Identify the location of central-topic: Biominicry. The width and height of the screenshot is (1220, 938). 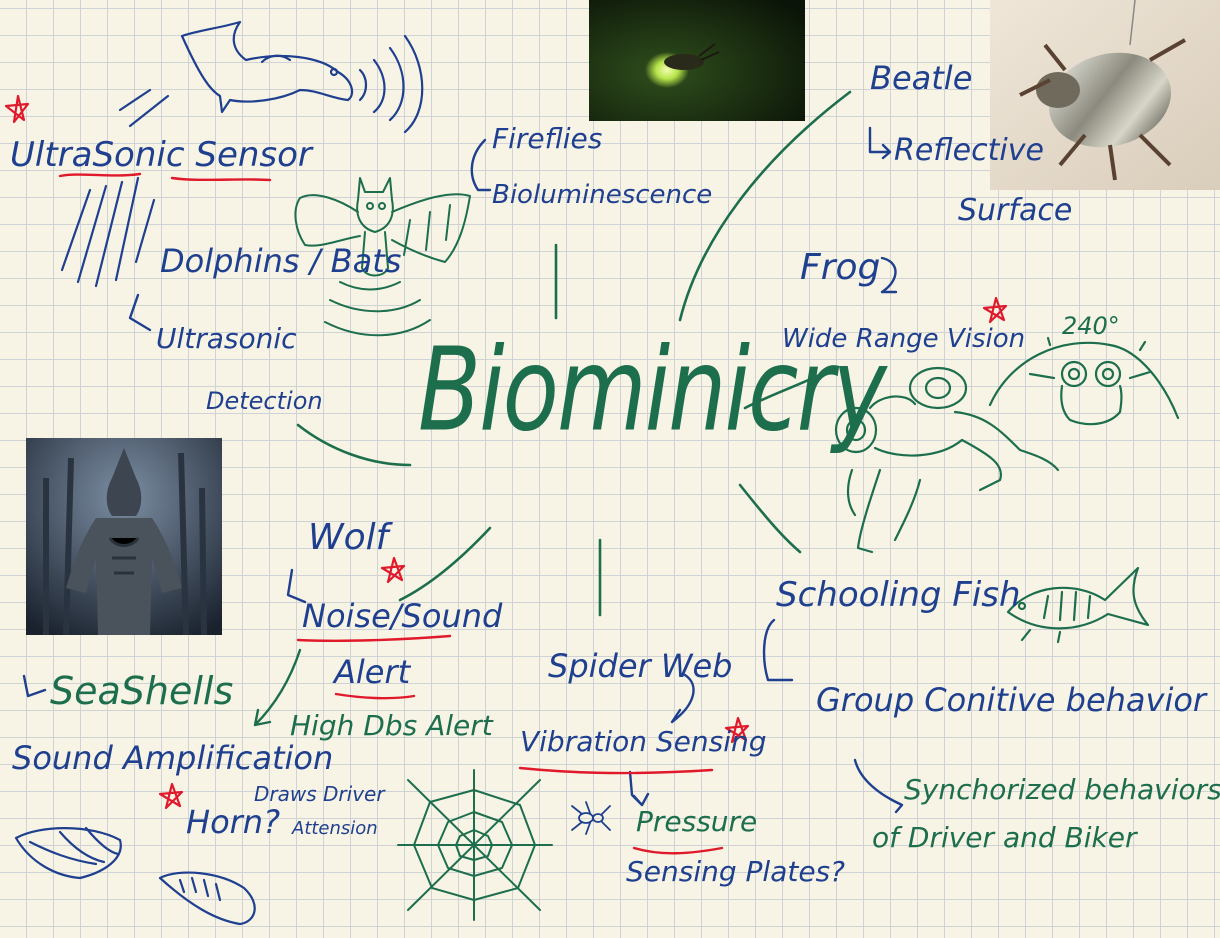
(652, 390).